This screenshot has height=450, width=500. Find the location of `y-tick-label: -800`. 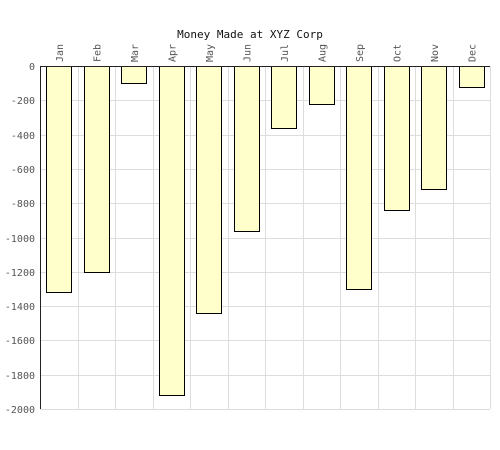

y-tick-label: -800 is located at coordinates (23, 204).